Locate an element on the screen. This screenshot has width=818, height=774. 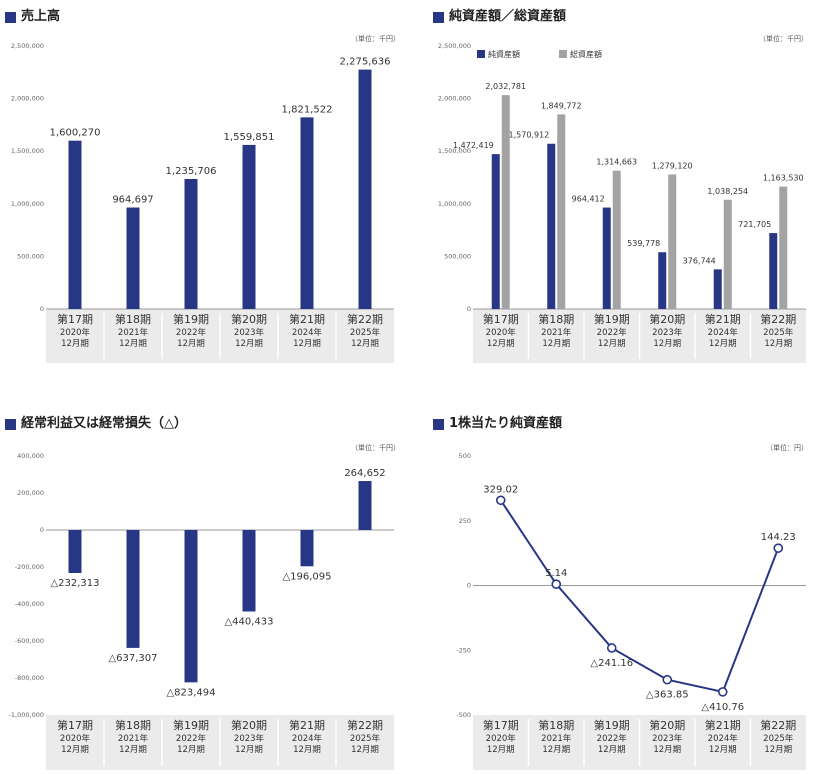
y-tick-label: 1,000,000 is located at coordinates (454, 204).